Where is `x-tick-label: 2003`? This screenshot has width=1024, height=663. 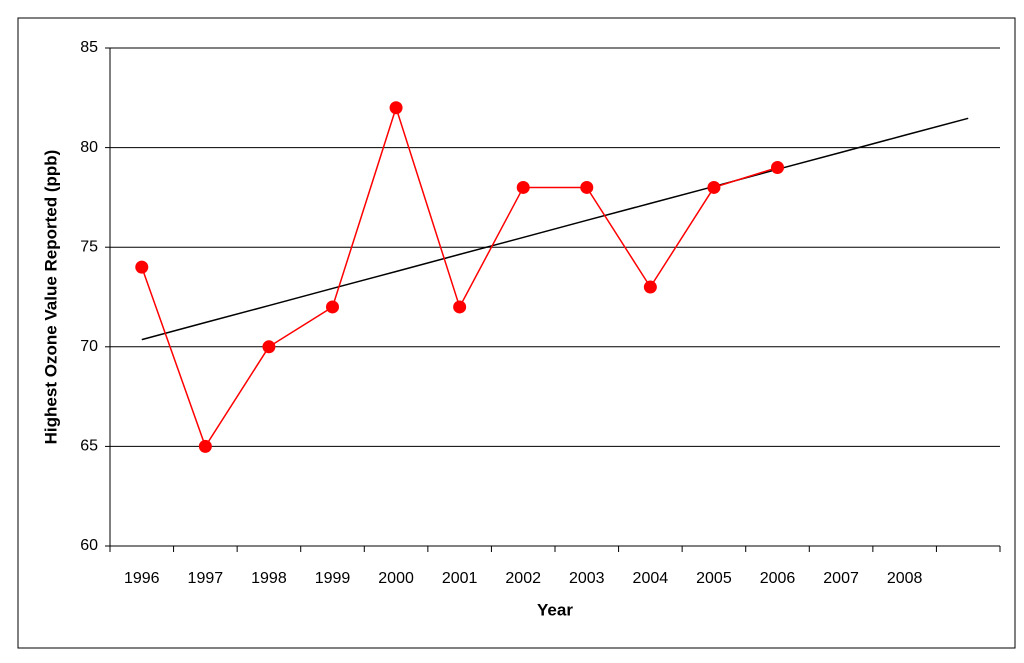
x-tick-label: 2003 is located at coordinates (587, 578).